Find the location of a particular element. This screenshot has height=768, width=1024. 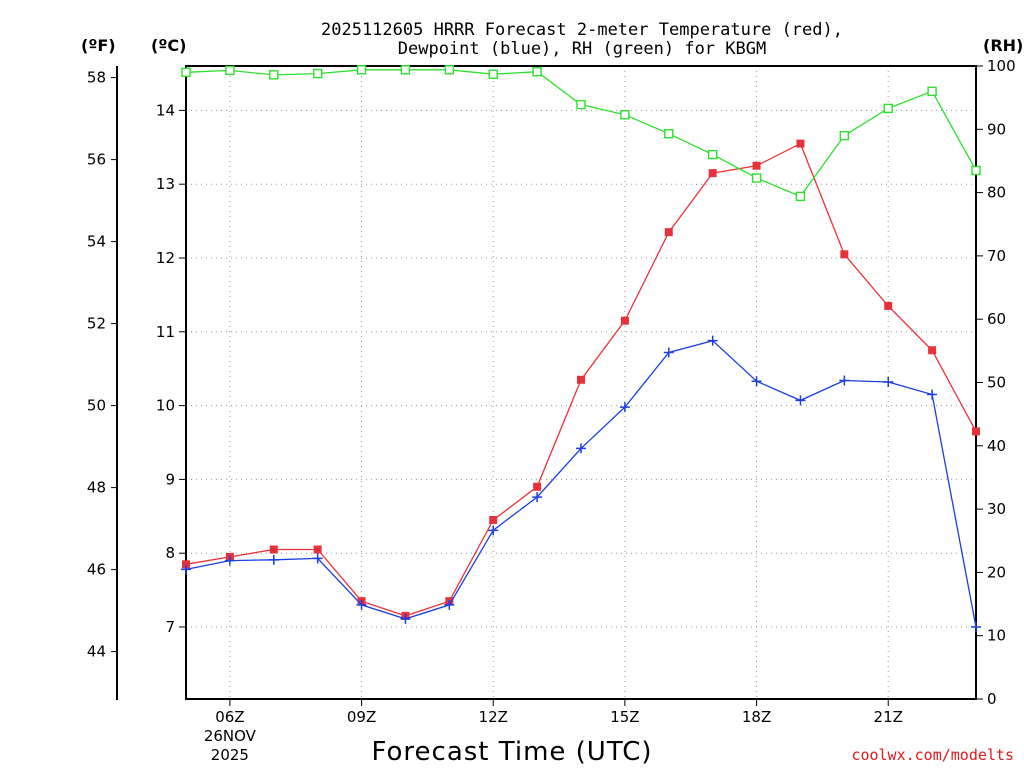

relative-humidity-series is located at coordinates (581, 133).